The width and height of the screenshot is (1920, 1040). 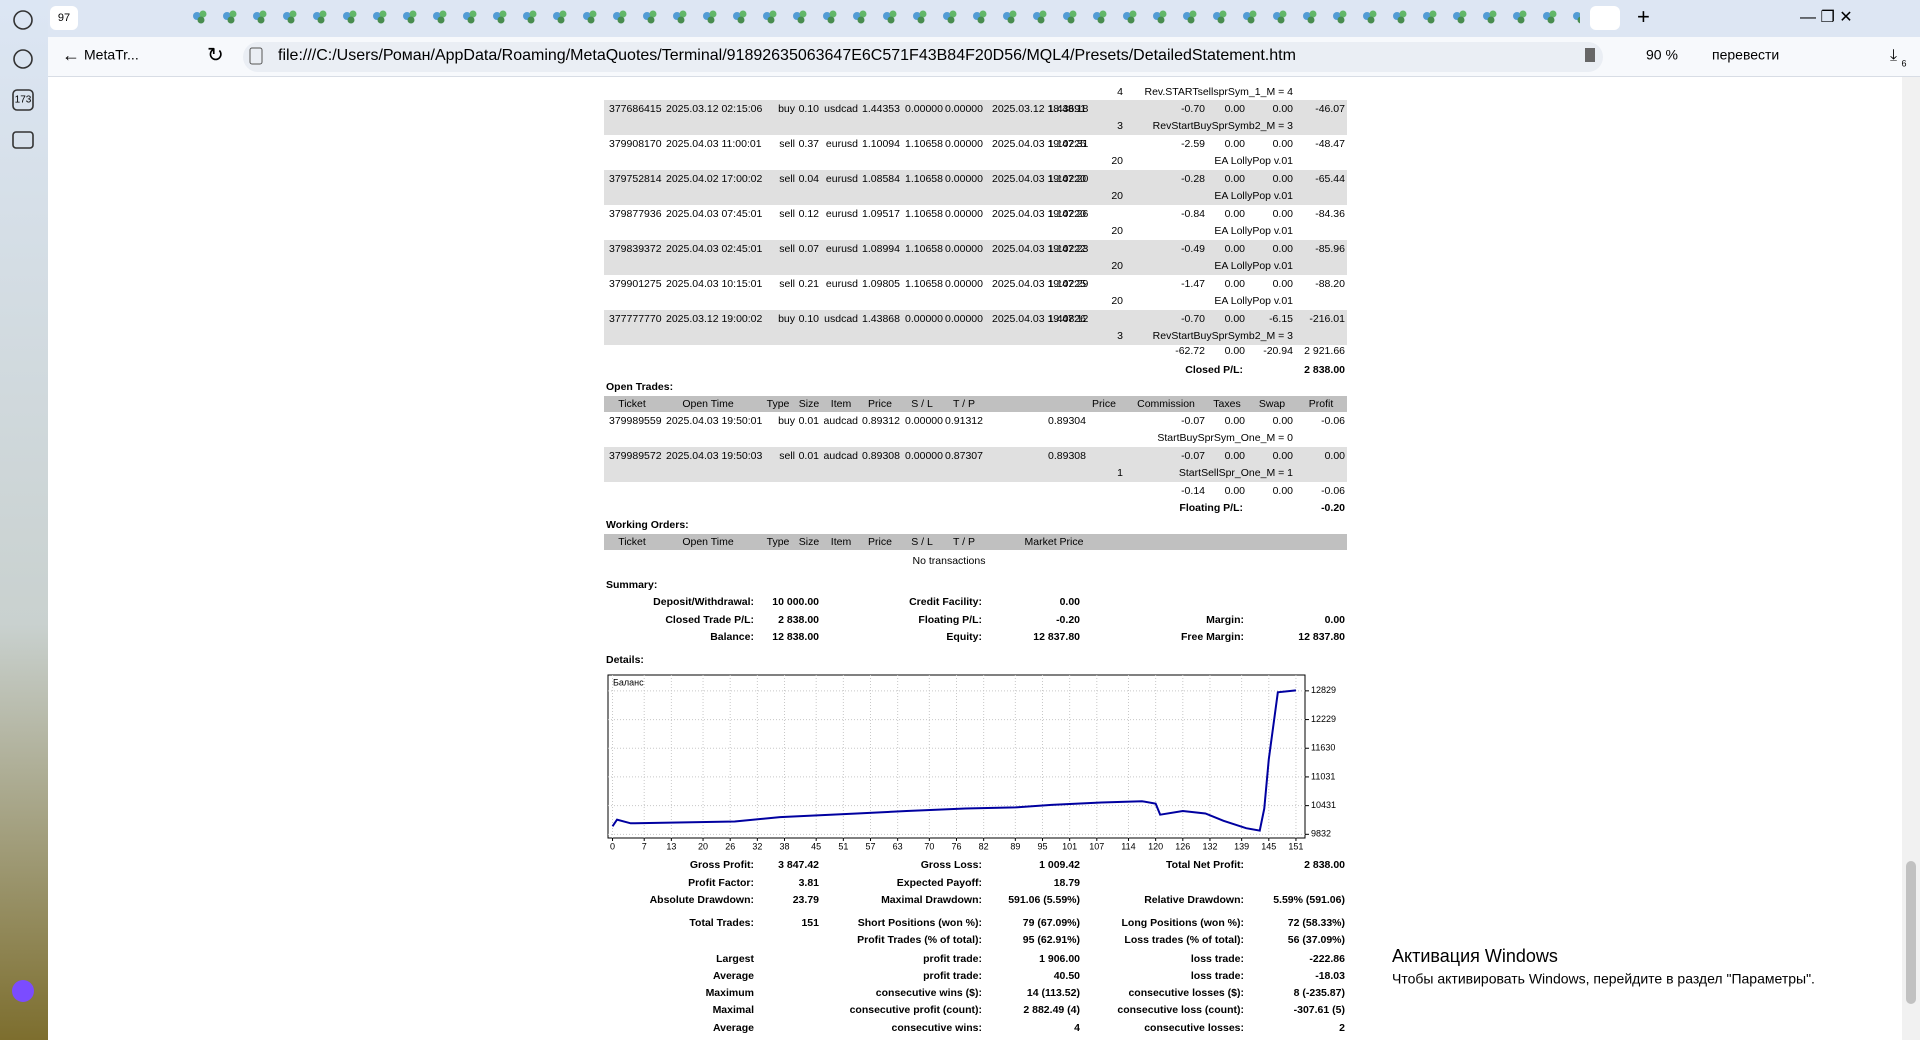 I want to click on cell: -0.49, so click(x=1193, y=249).